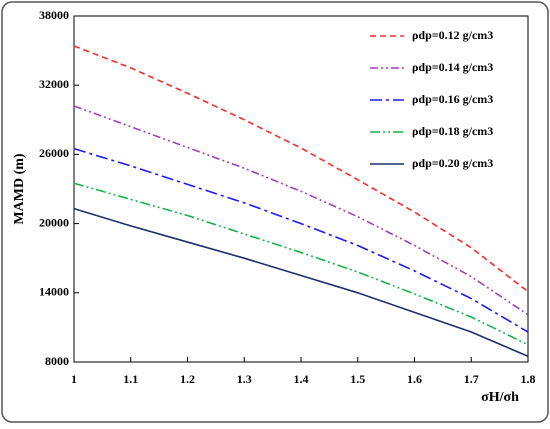 This screenshot has height=429, width=550. What do you see at coordinates (452, 35) in the screenshot?
I see `legend-label: ρdp=0.12 g/cm3` at bounding box center [452, 35].